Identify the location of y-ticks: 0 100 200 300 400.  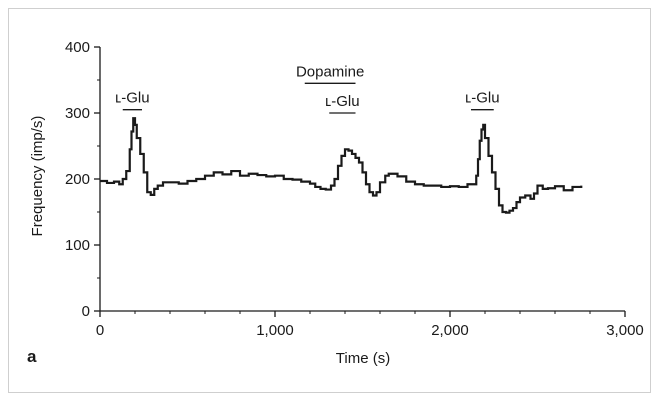
(82, 179).